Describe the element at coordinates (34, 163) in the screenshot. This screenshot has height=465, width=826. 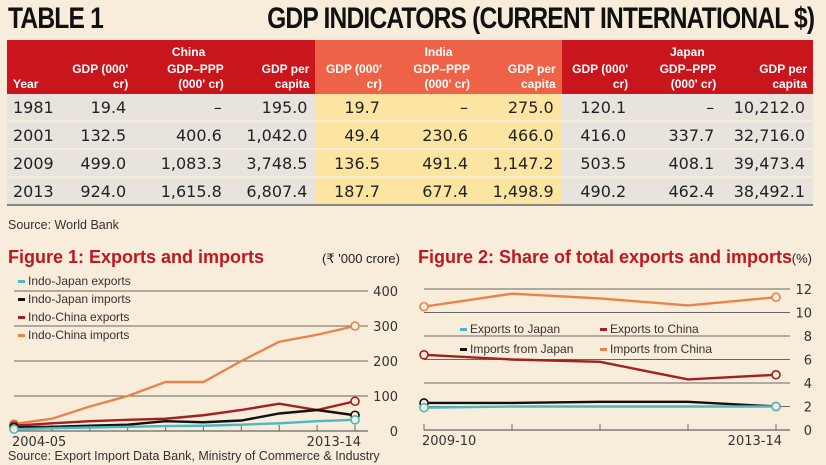
I see `year-cell: 2009` at that location.